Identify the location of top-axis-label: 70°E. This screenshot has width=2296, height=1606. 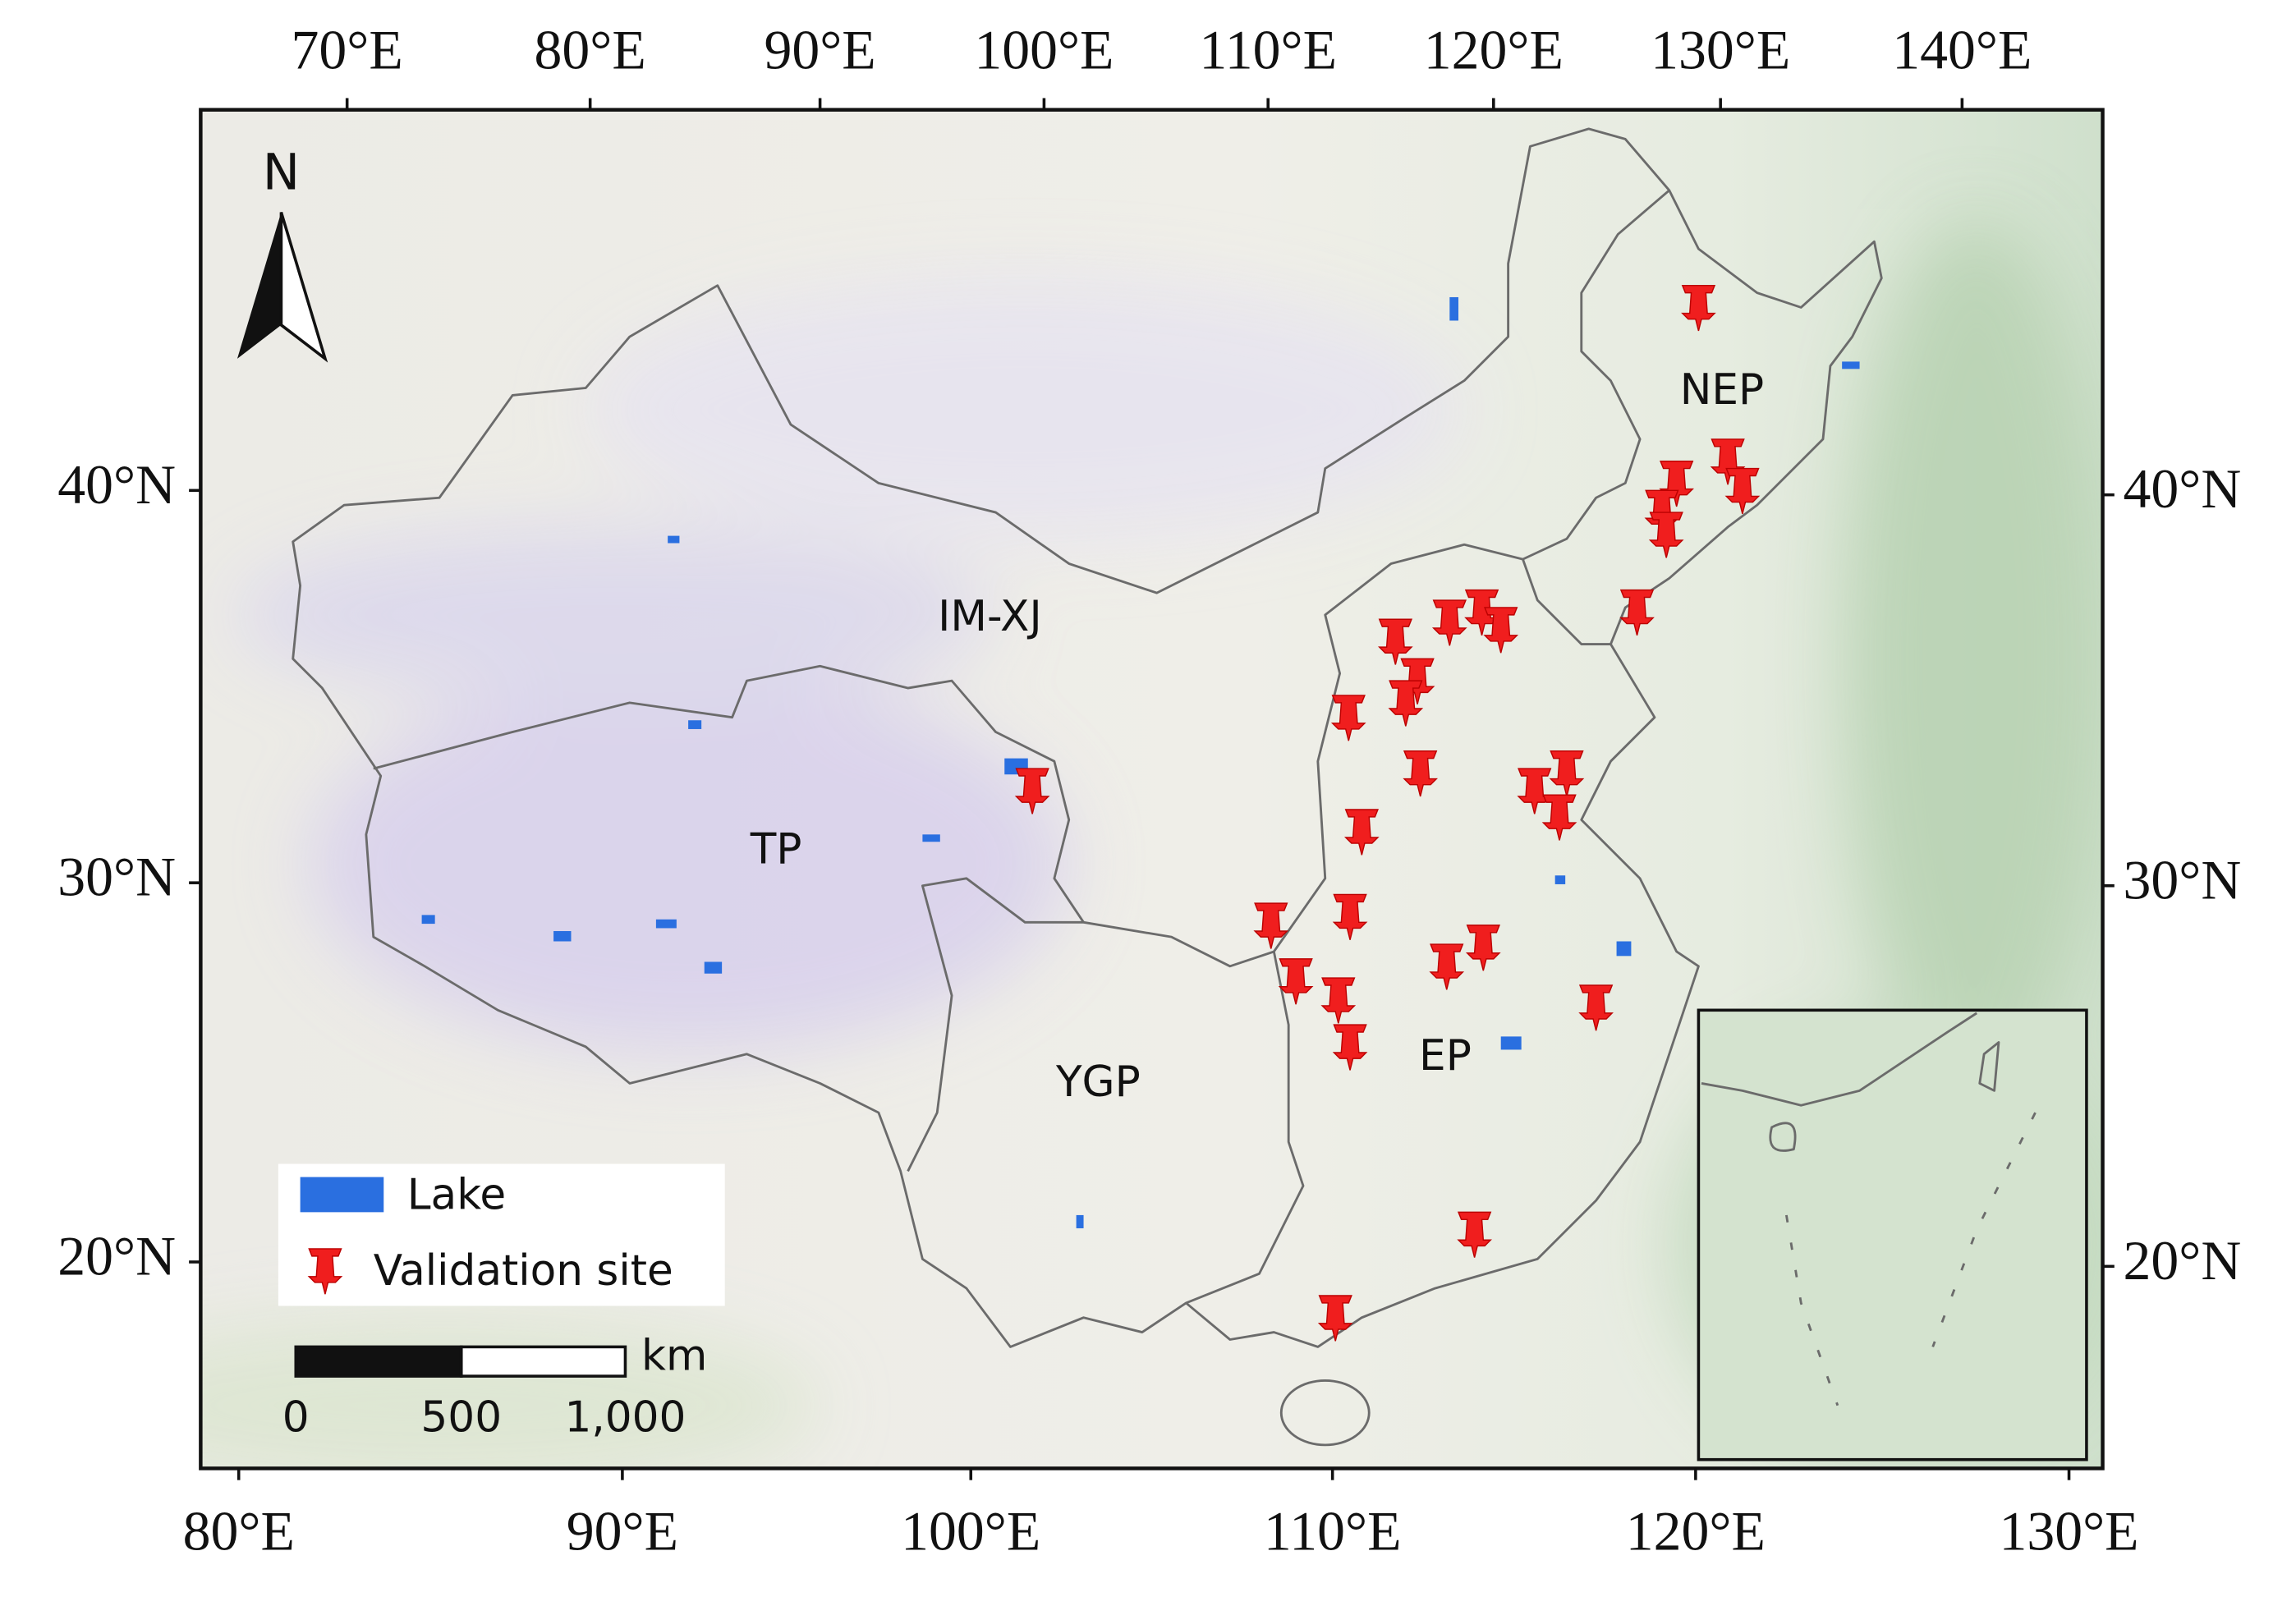
(348, 49).